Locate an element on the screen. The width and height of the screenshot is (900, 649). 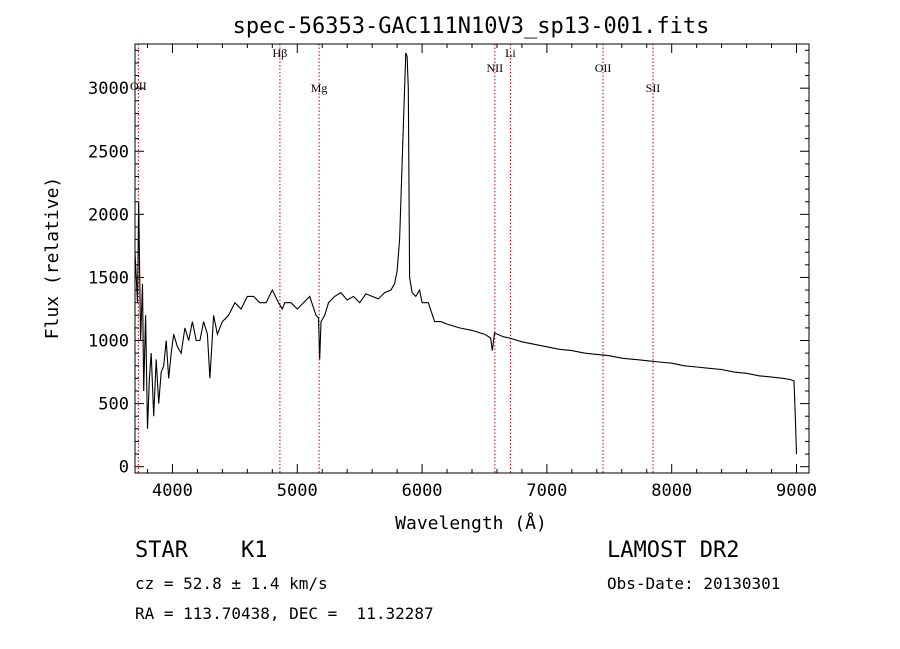
y-tick-label: 2500 is located at coordinates (108, 152).